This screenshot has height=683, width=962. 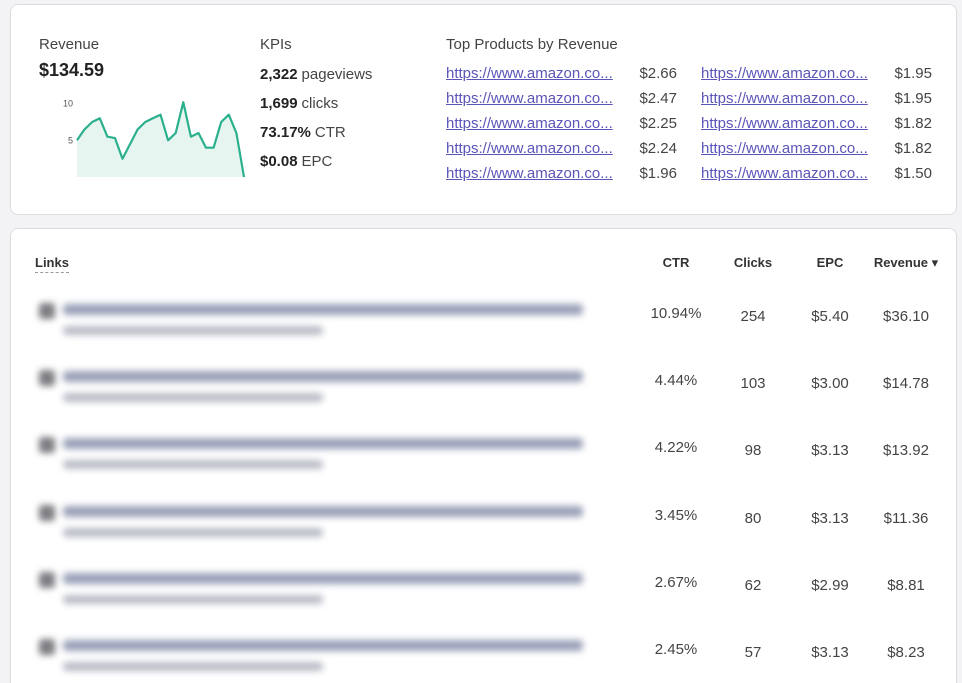 I want to click on revenue-sparkline: 10 5, so click(x=154, y=138).